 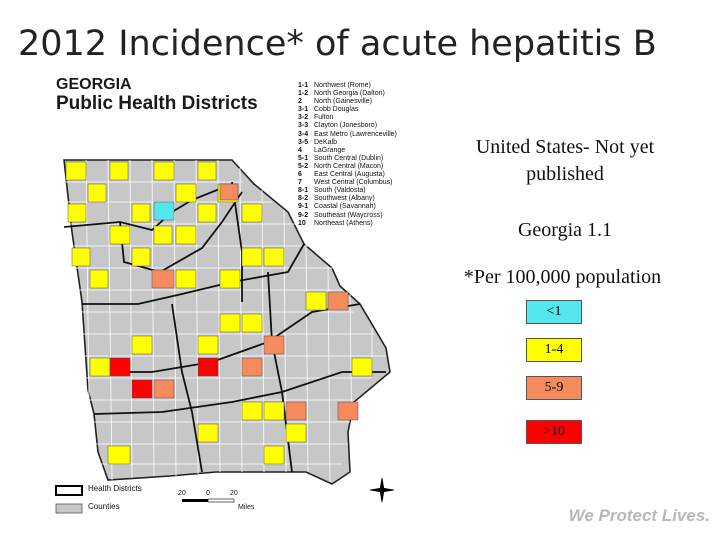 I want to click on footer-tagline: We Protect Lives., so click(x=639, y=515).